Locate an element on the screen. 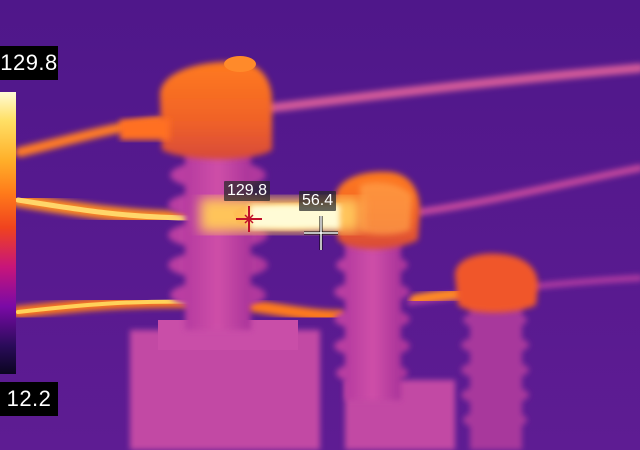 This screenshot has width=640, height=450. hot-spot-marker-icon is located at coordinates (249, 219).